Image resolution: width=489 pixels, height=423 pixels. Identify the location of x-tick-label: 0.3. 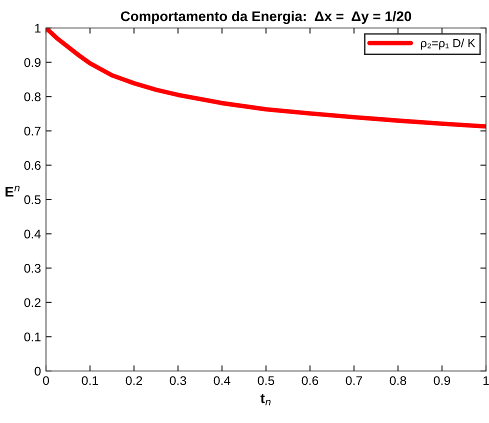
(178, 381).